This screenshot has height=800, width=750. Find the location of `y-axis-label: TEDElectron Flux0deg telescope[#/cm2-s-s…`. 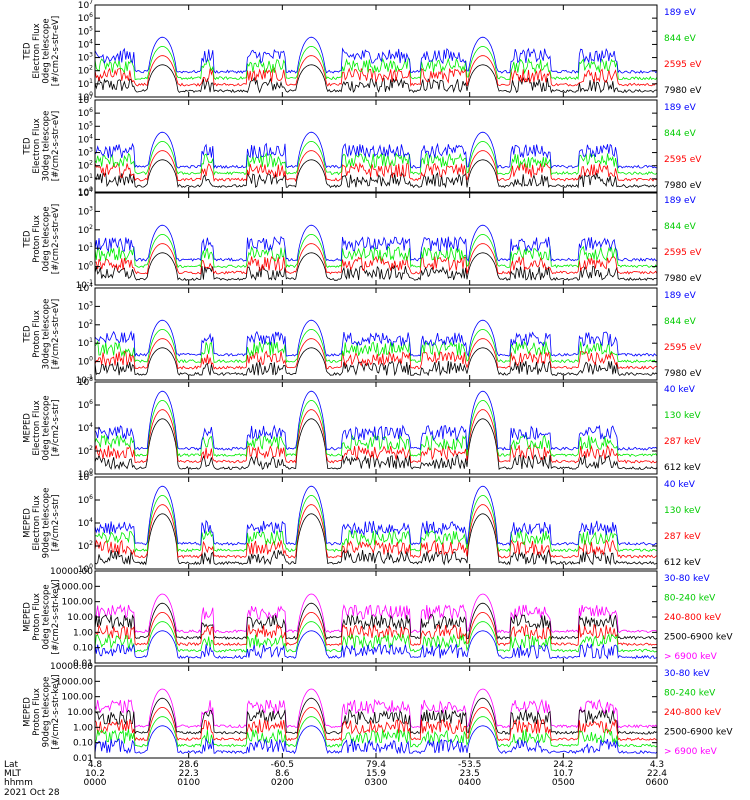

y-axis-label: TEDElectron Flux0deg telescope[#/cm2-s-s… is located at coordinates (42, 51).